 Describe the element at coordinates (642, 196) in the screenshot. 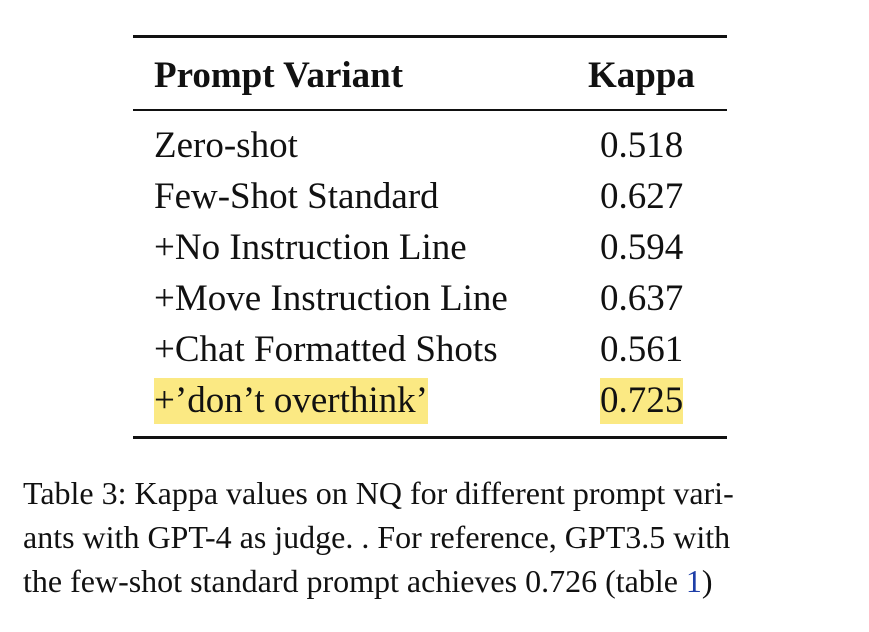

I see `row-kappa-cell: 0.627` at that location.